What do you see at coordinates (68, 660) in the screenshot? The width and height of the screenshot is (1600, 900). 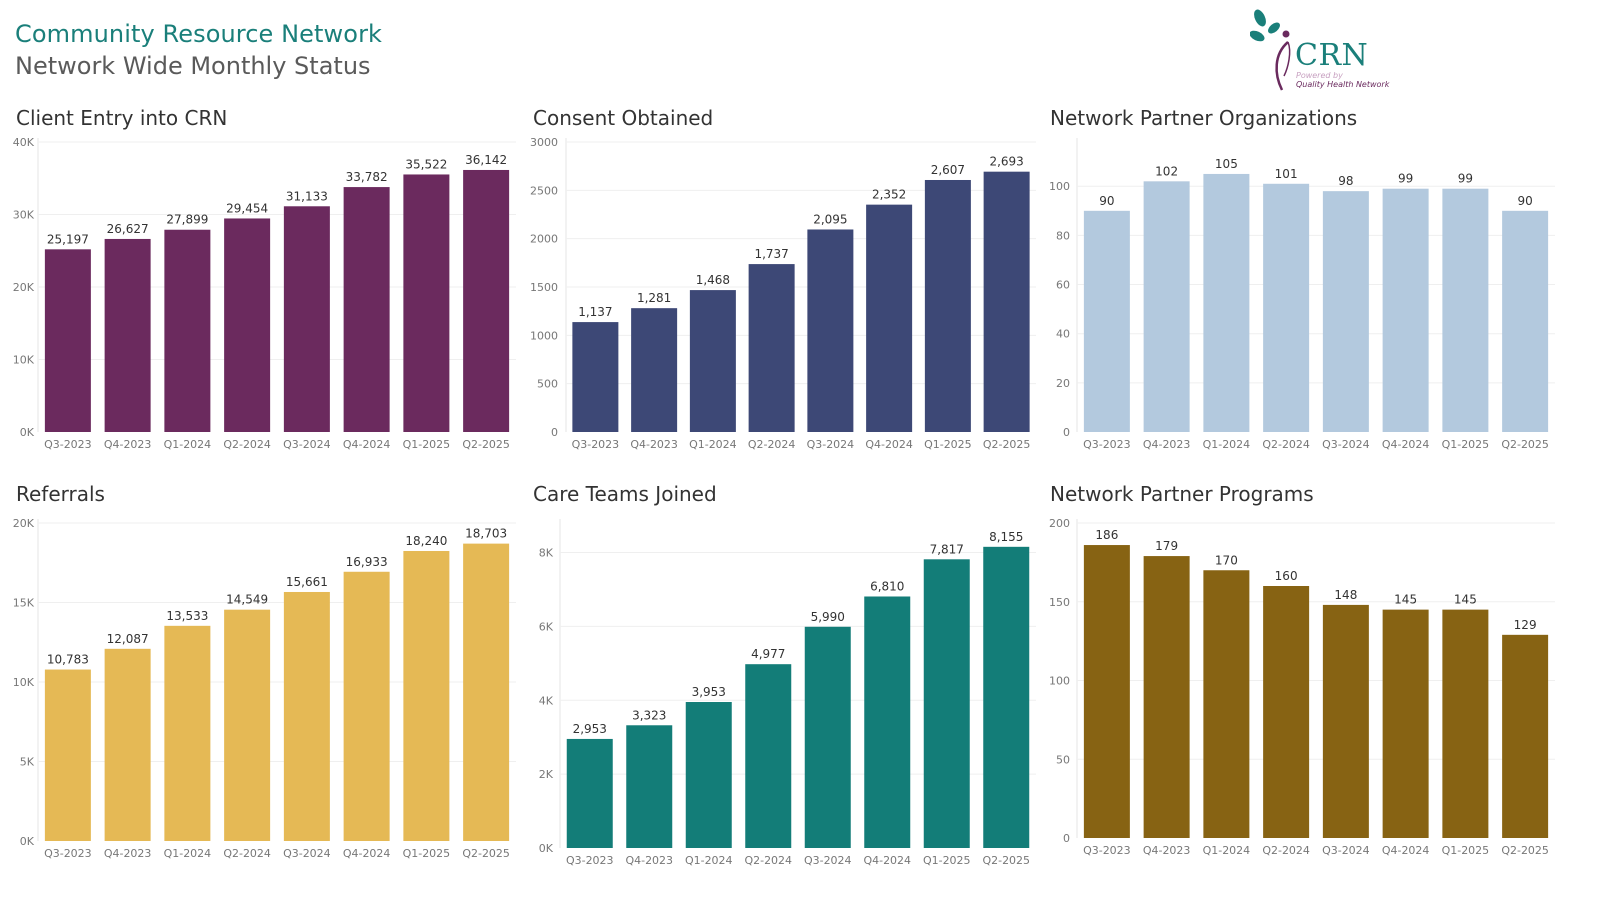 I see `data-label: 10,783` at bounding box center [68, 660].